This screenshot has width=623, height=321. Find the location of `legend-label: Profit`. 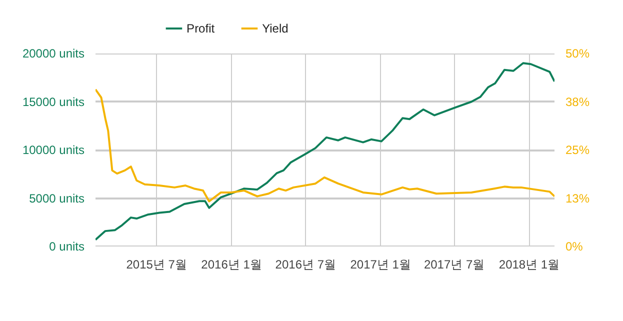

legend-label: Profit is located at coordinates (201, 29).